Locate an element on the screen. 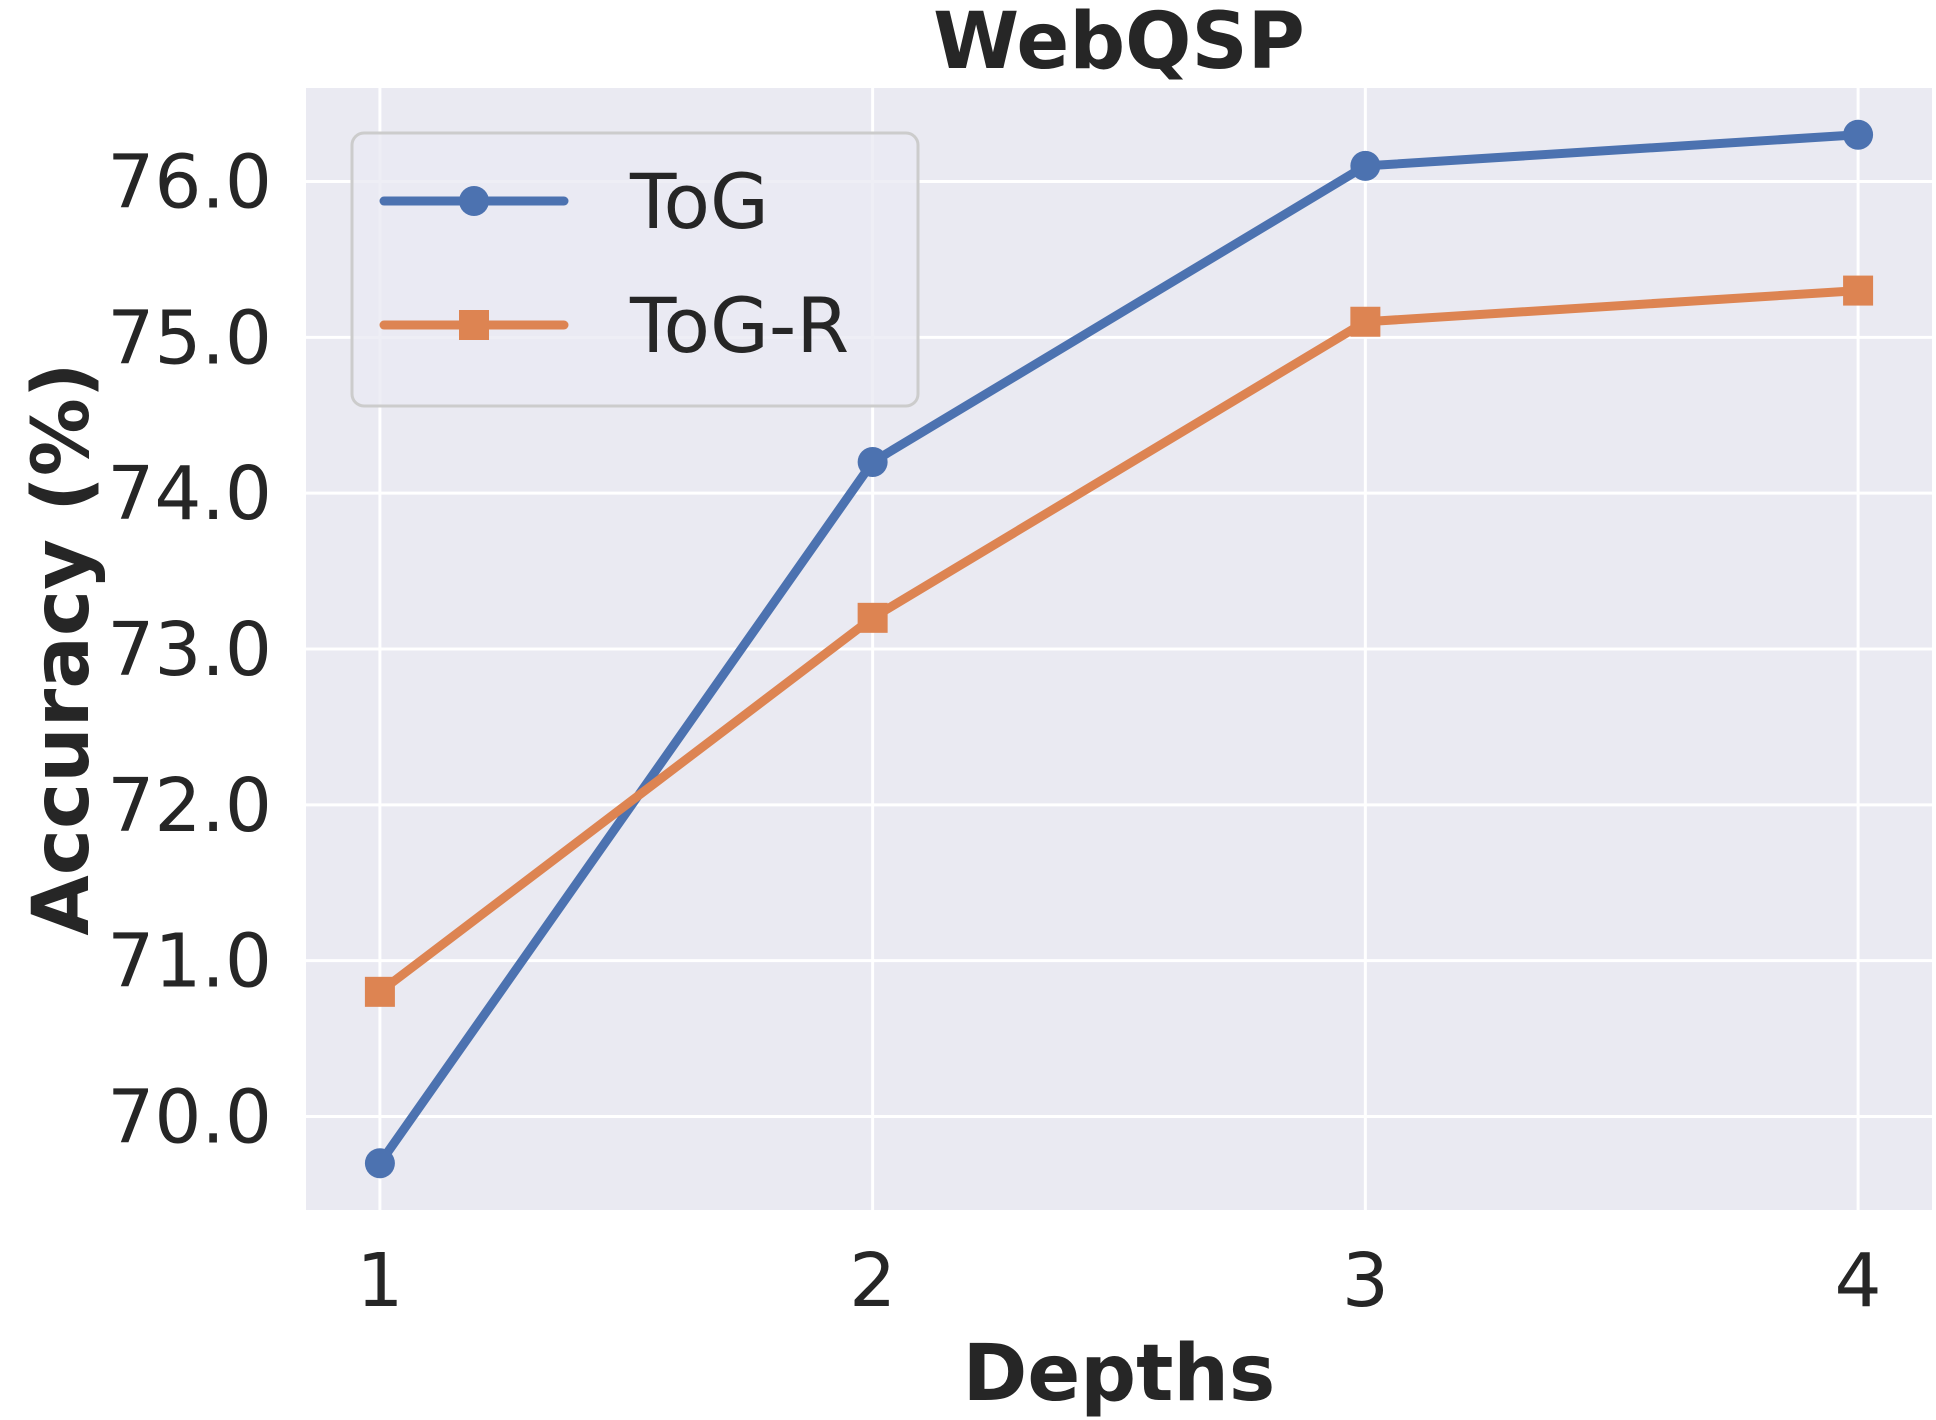 Image resolution: width=1936 pixels, height=1420 pixels. y-tick-label: 76.0 is located at coordinates (189, 183).